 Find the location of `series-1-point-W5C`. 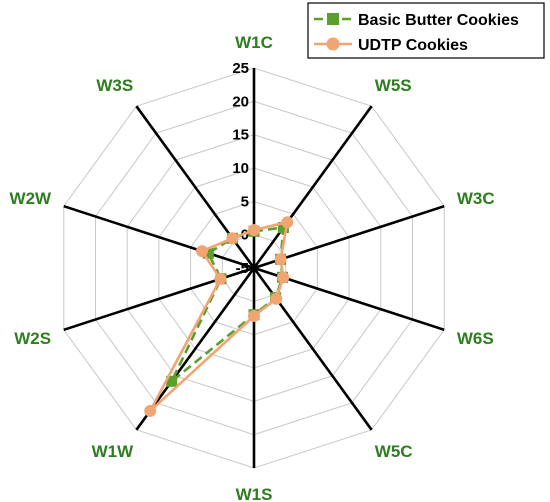

series-1-point-W5C is located at coordinates (276, 298).